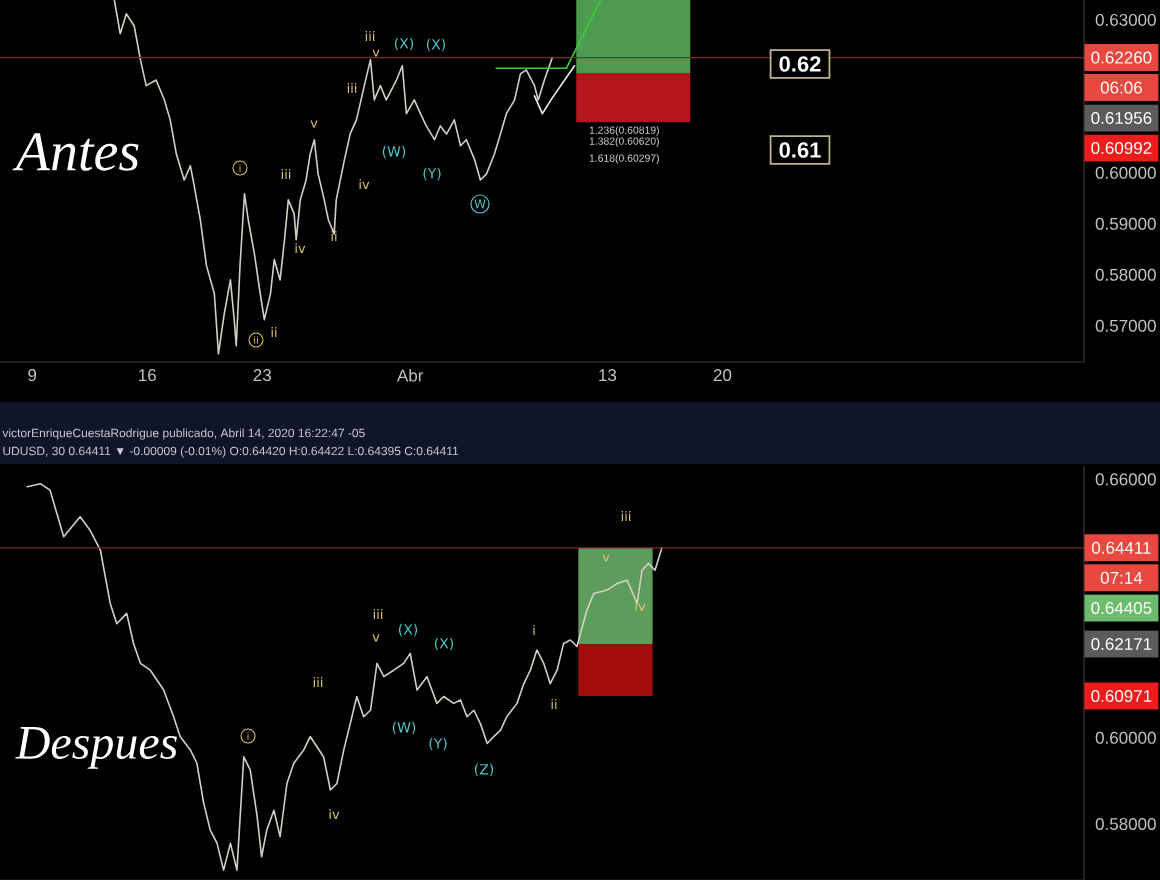 The width and height of the screenshot is (1160, 880). I want to click on y-tick-label: 0.57000, so click(1125, 325).